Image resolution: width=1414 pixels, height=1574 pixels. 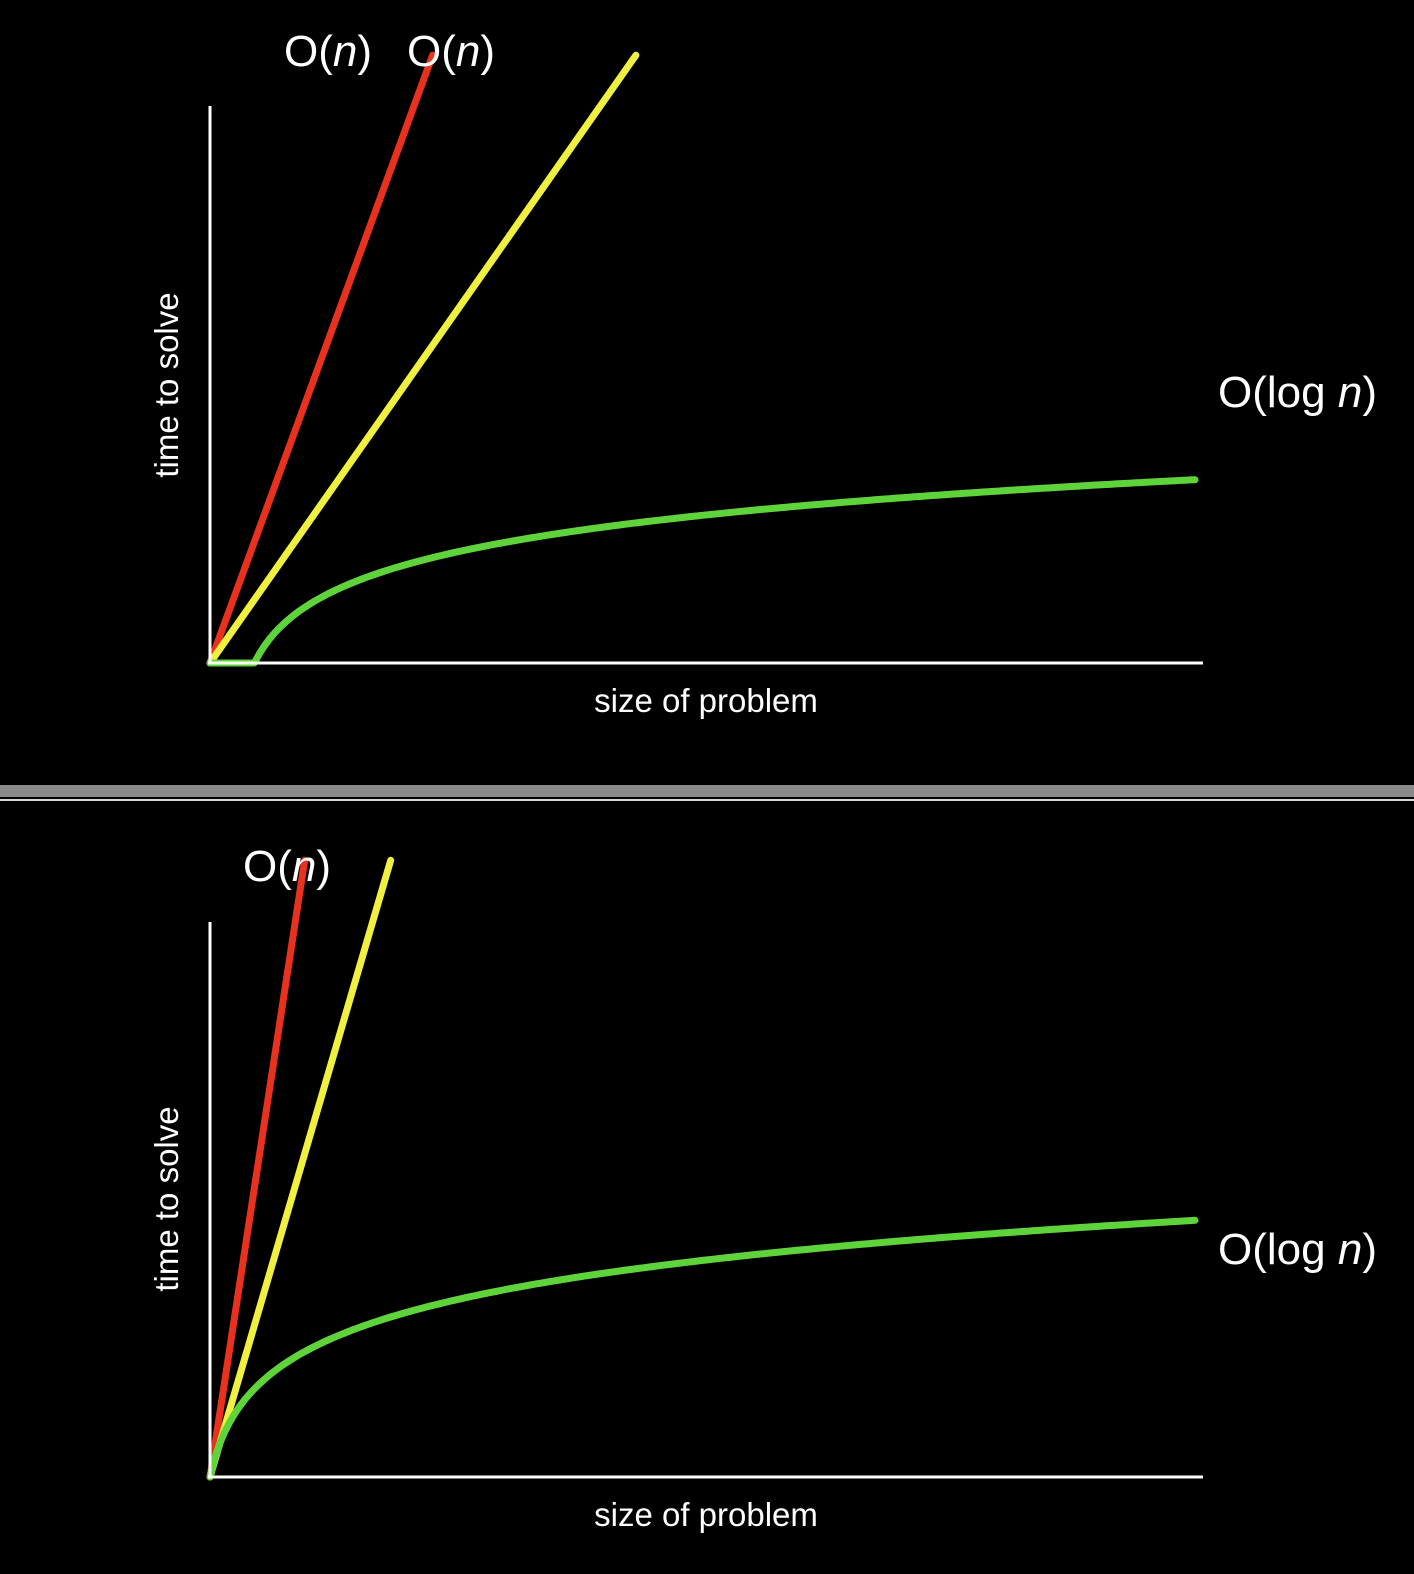 I want to click on panel-divider, so click(x=707, y=793).